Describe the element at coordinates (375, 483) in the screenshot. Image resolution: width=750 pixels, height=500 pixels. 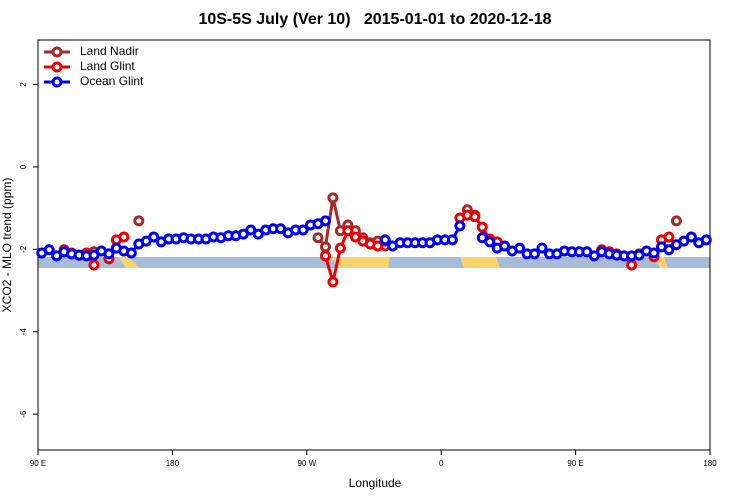
I see `x-axis-label: Longitude` at that location.